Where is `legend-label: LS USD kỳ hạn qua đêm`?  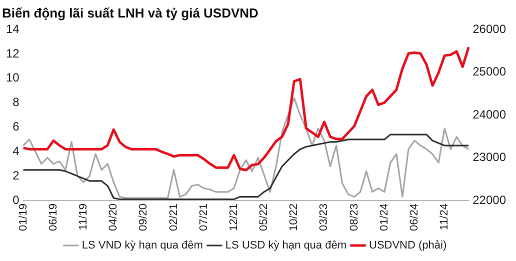
legend-label: LS USD kỳ hạn qua đêm is located at coordinates (286, 246).